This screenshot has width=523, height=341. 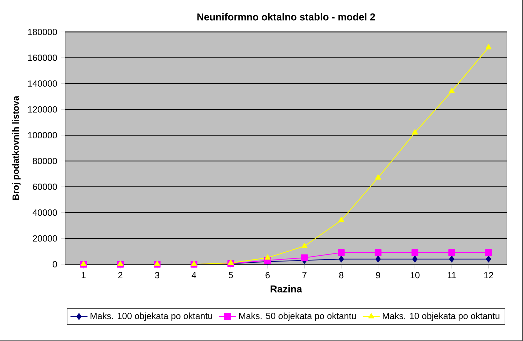 I want to click on y-tick-label: 120000, so click(x=43, y=109).